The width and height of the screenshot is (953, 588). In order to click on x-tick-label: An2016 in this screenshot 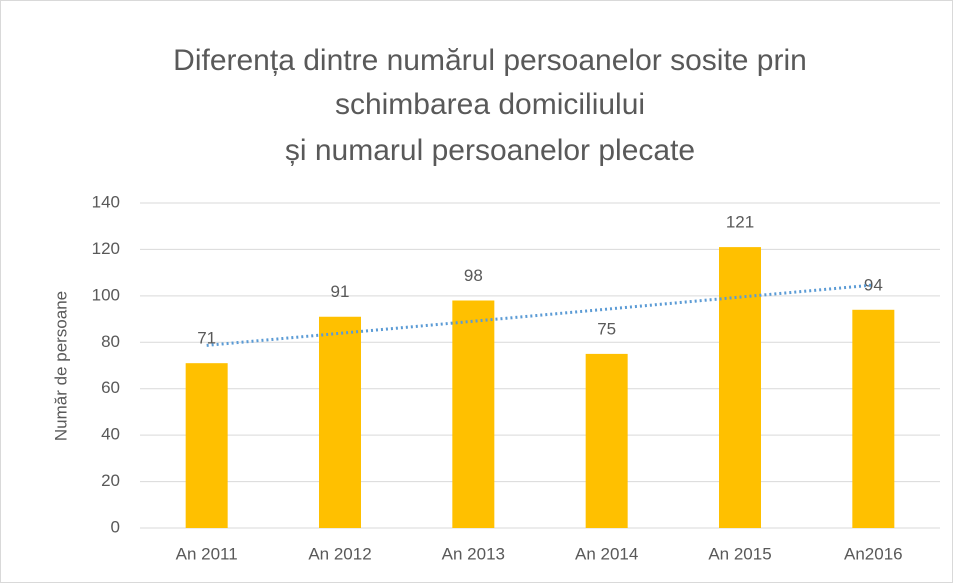, I will do `click(873, 553)`.